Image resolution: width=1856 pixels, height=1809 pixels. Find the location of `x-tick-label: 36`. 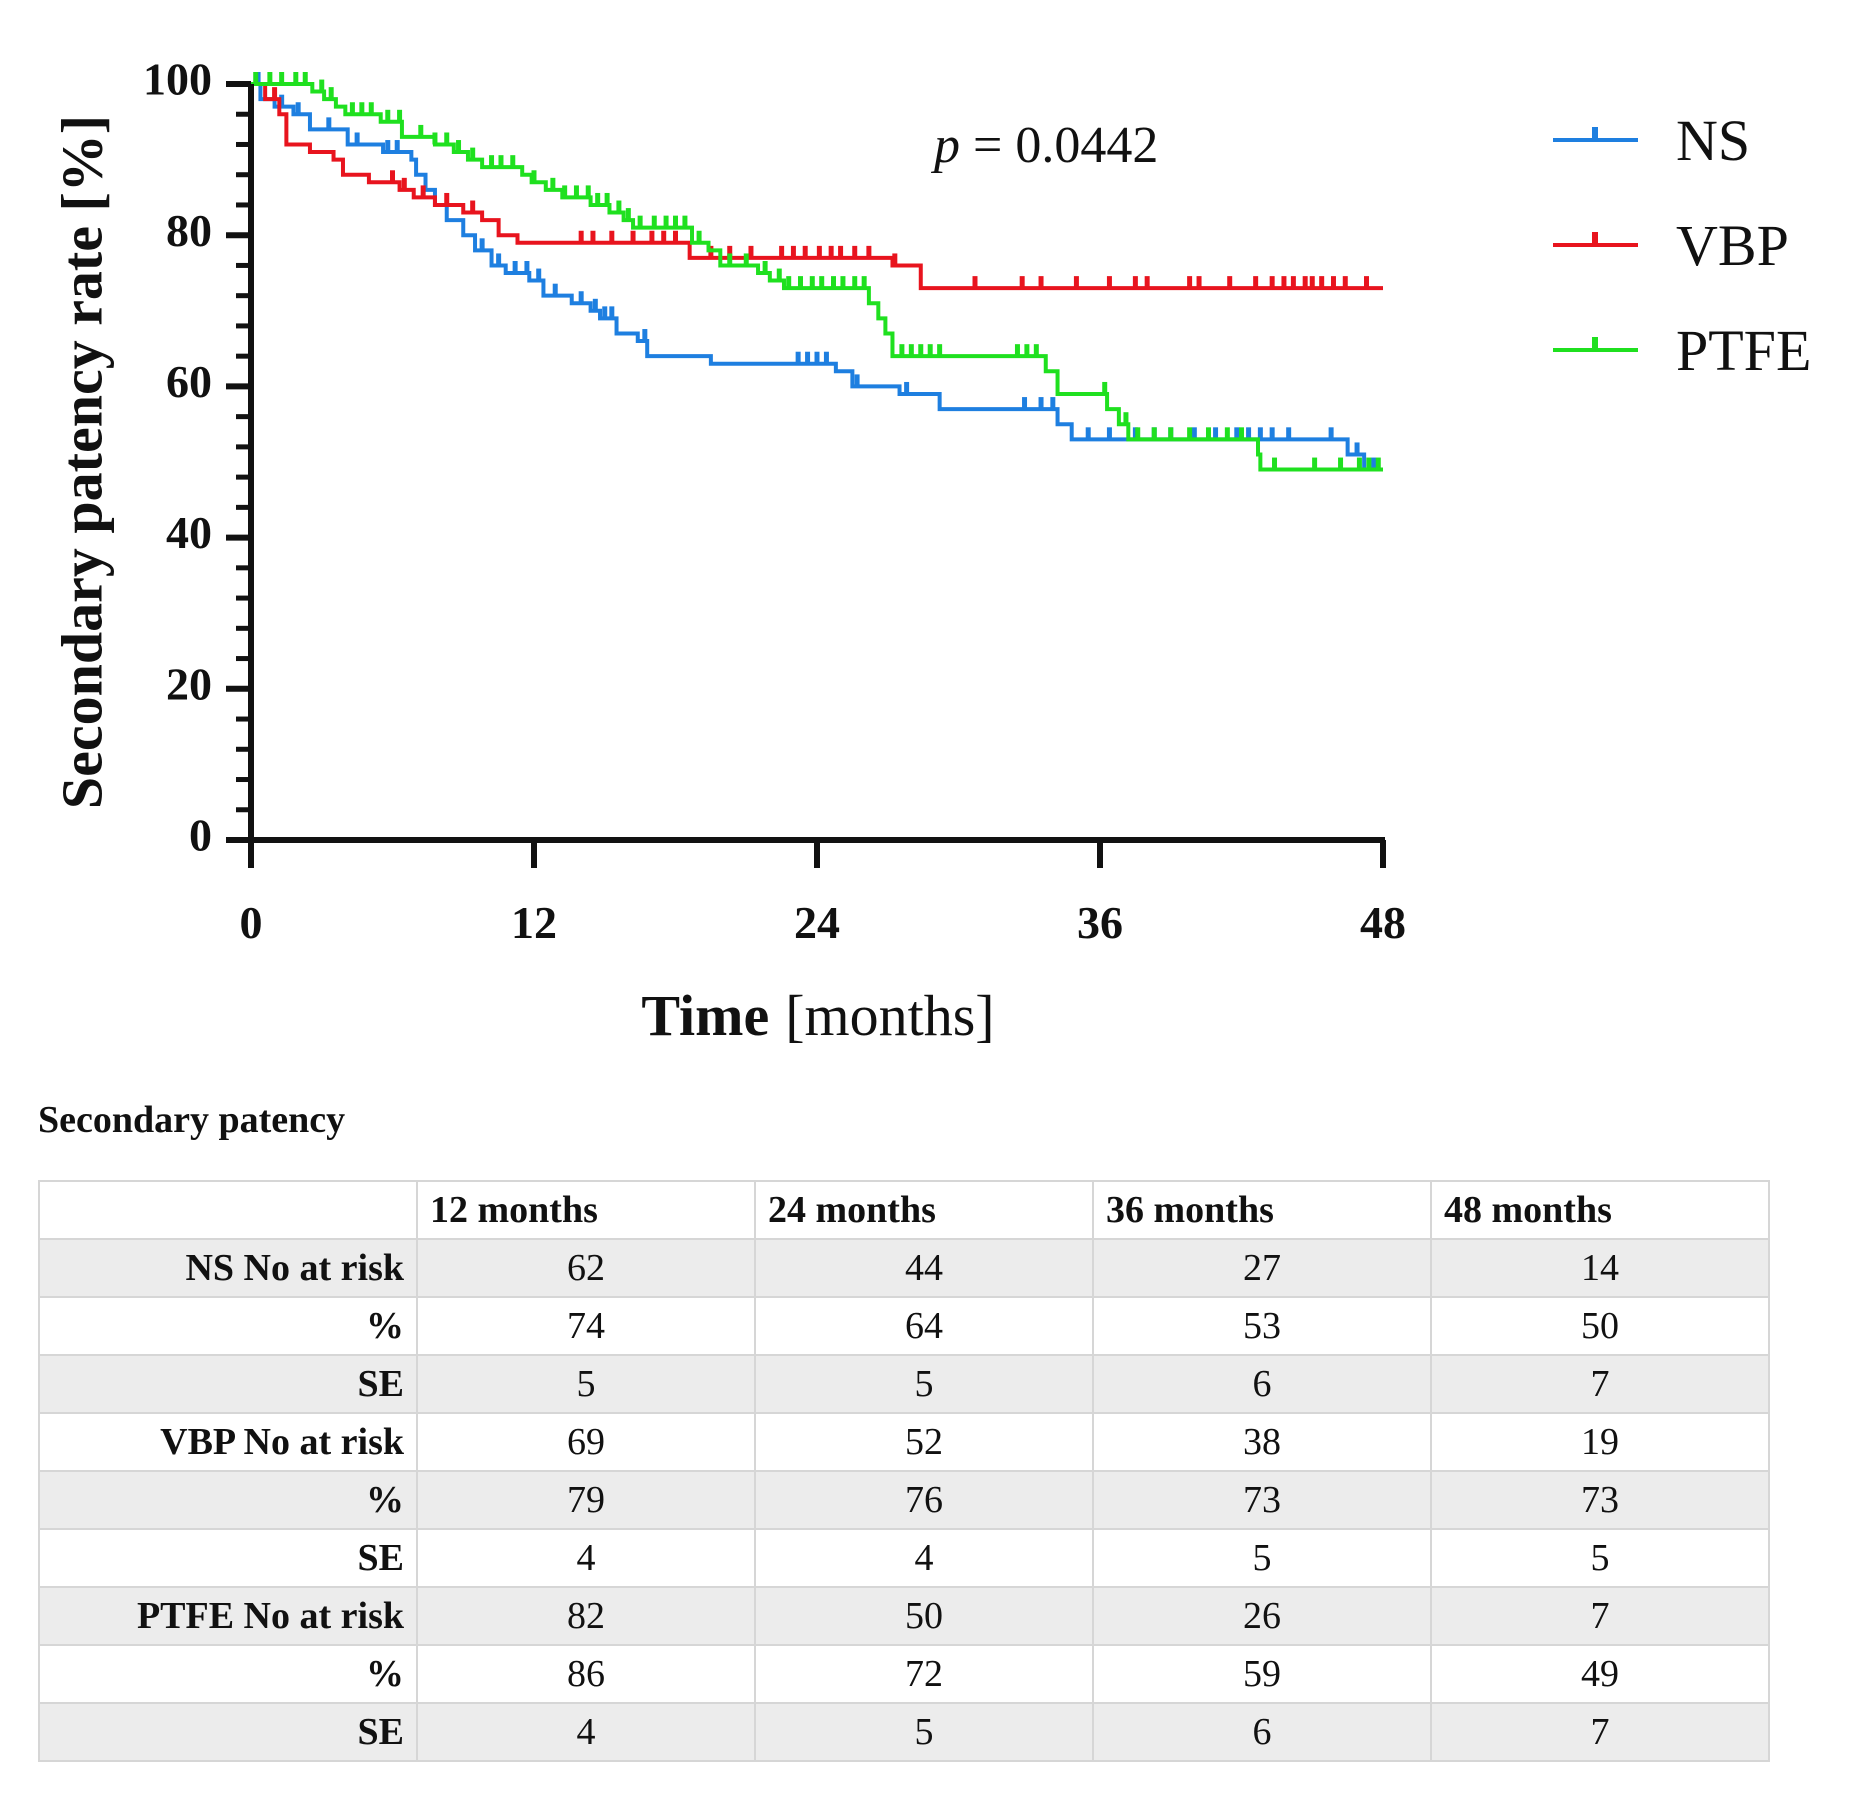

x-tick-label: 36 is located at coordinates (1100, 922).